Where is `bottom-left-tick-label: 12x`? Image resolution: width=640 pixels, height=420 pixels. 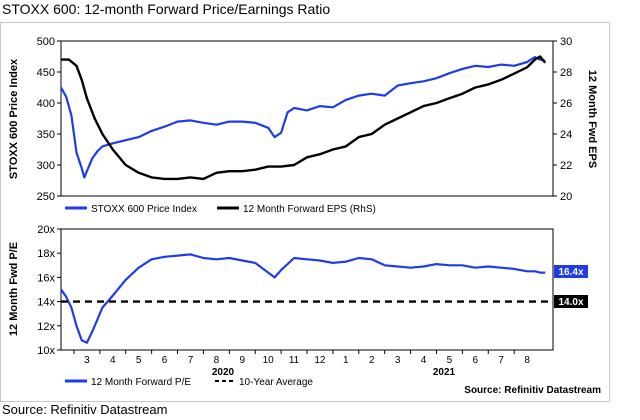
bottom-left-tick-label: 12x is located at coordinates (46, 327).